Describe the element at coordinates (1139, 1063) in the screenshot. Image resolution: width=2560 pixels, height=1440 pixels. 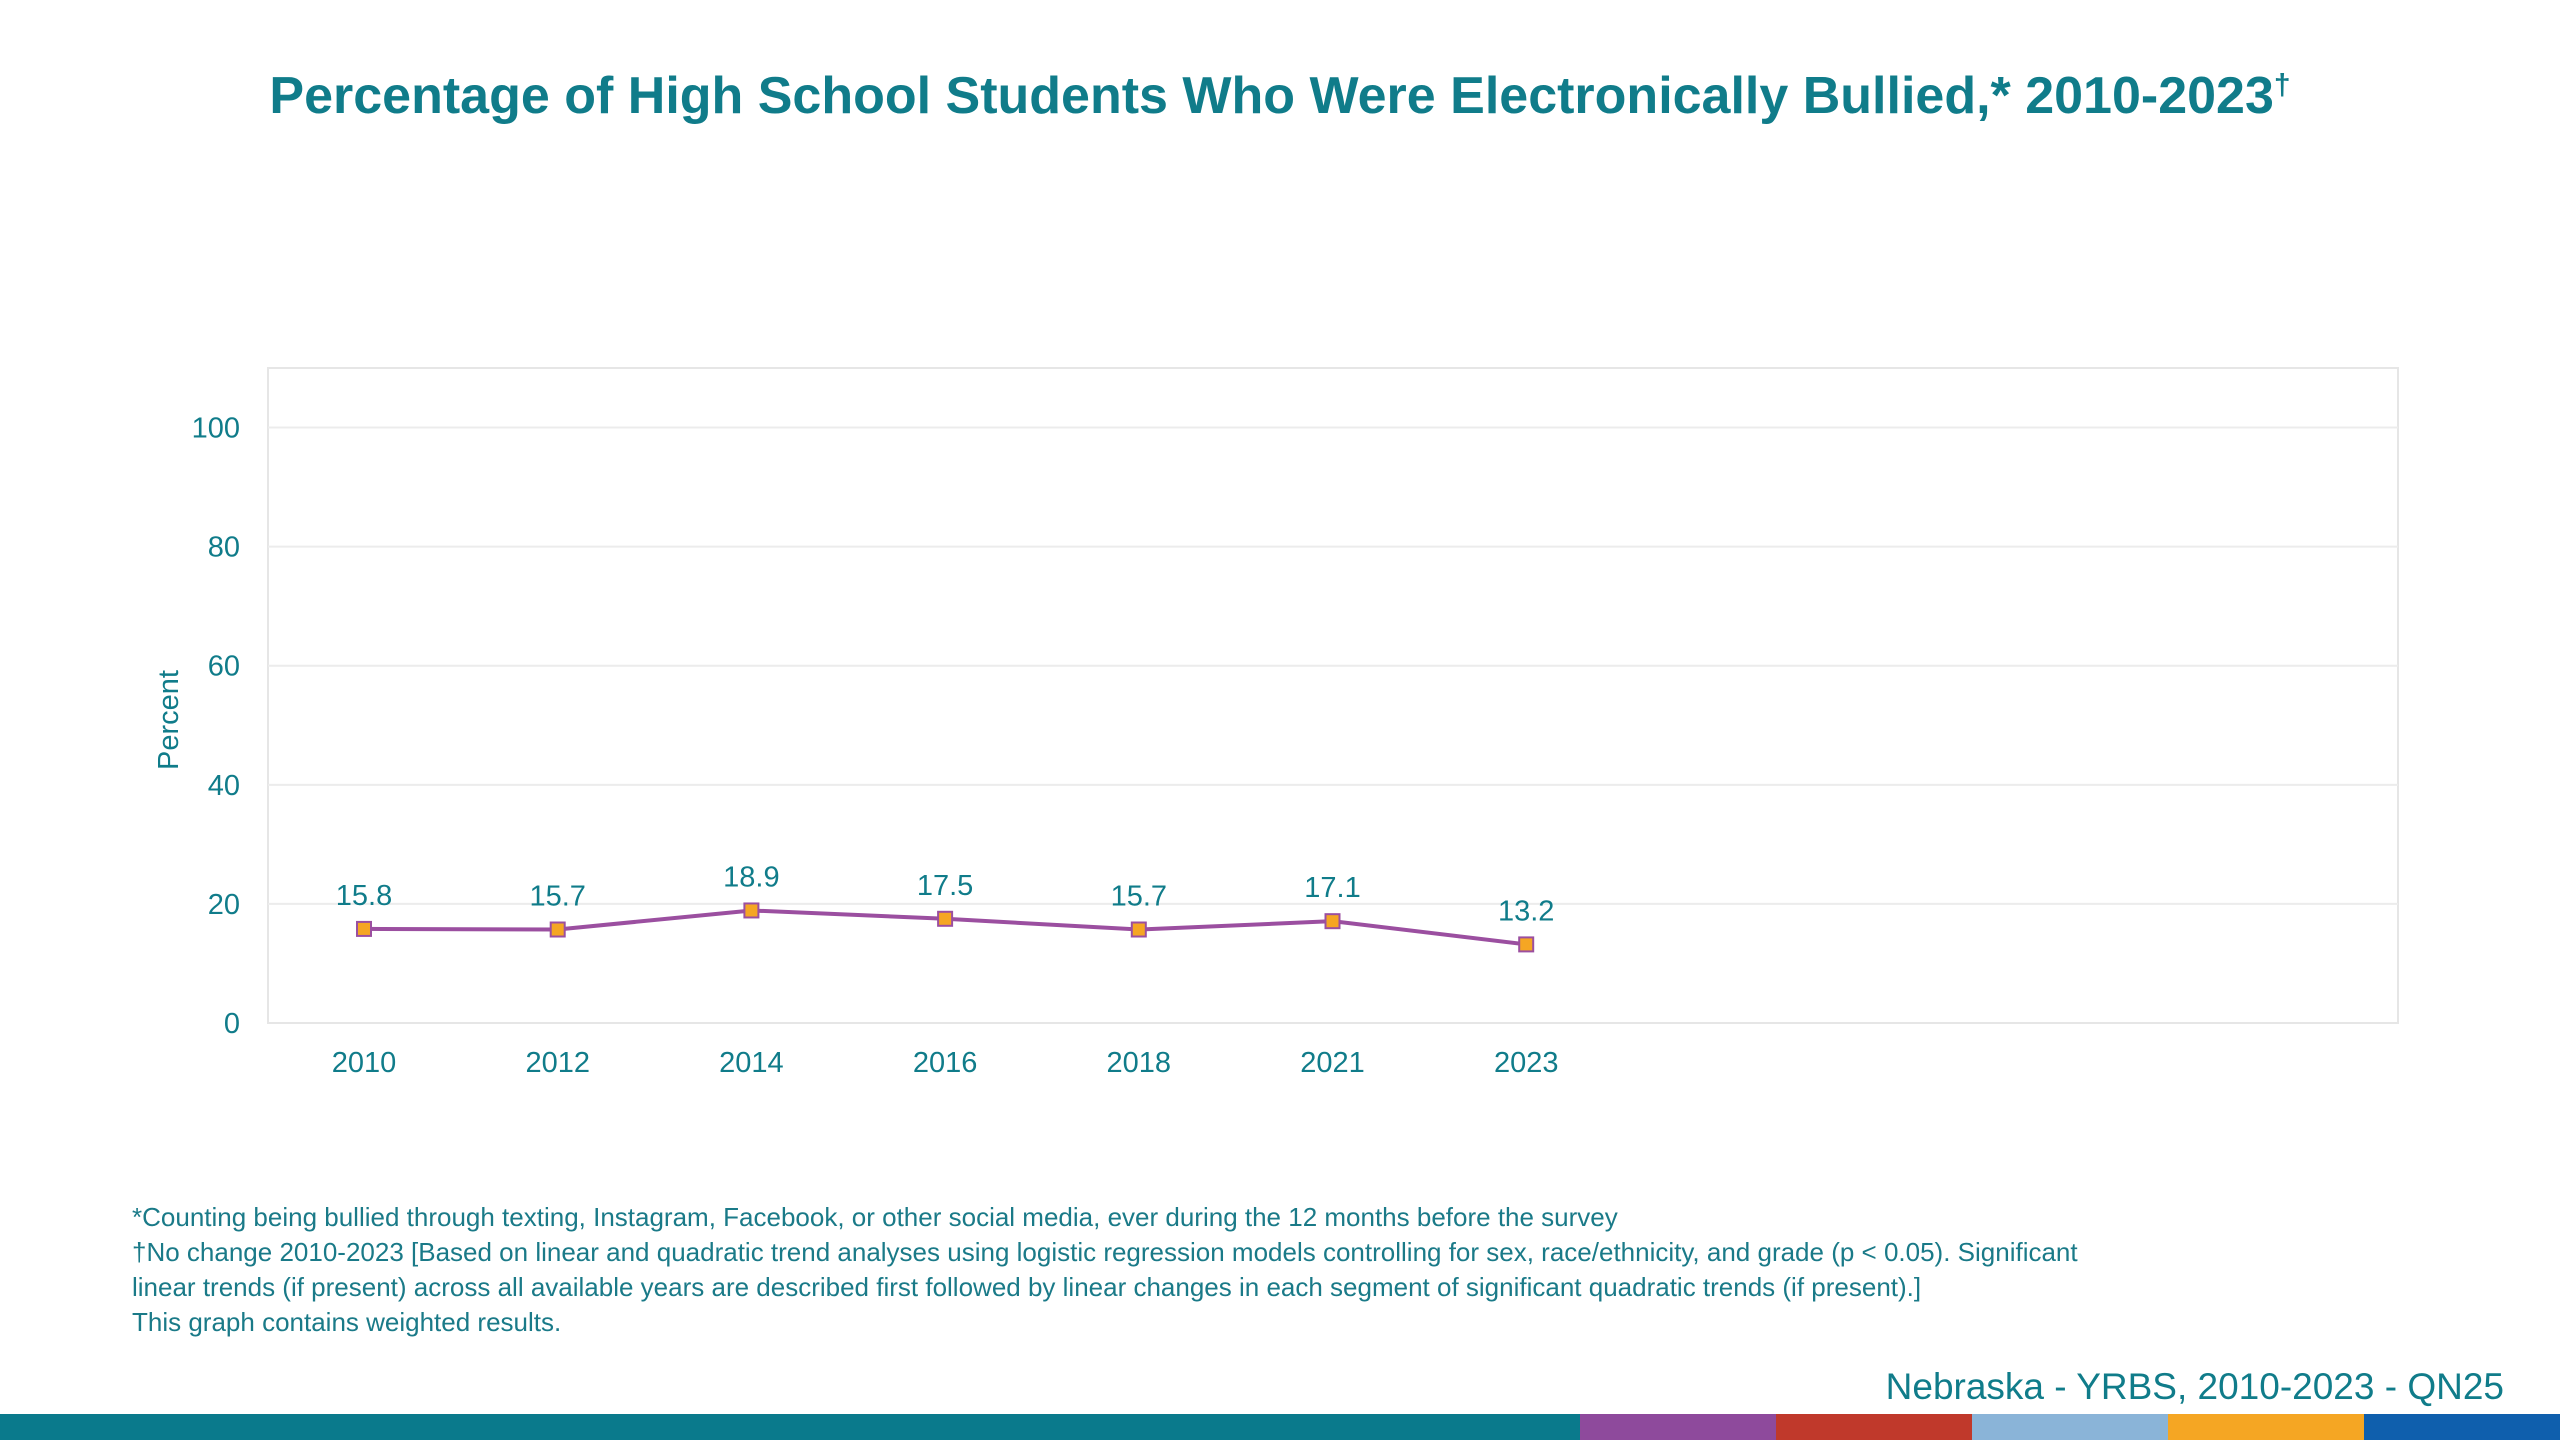
I see `x-tick-label: 2018` at that location.